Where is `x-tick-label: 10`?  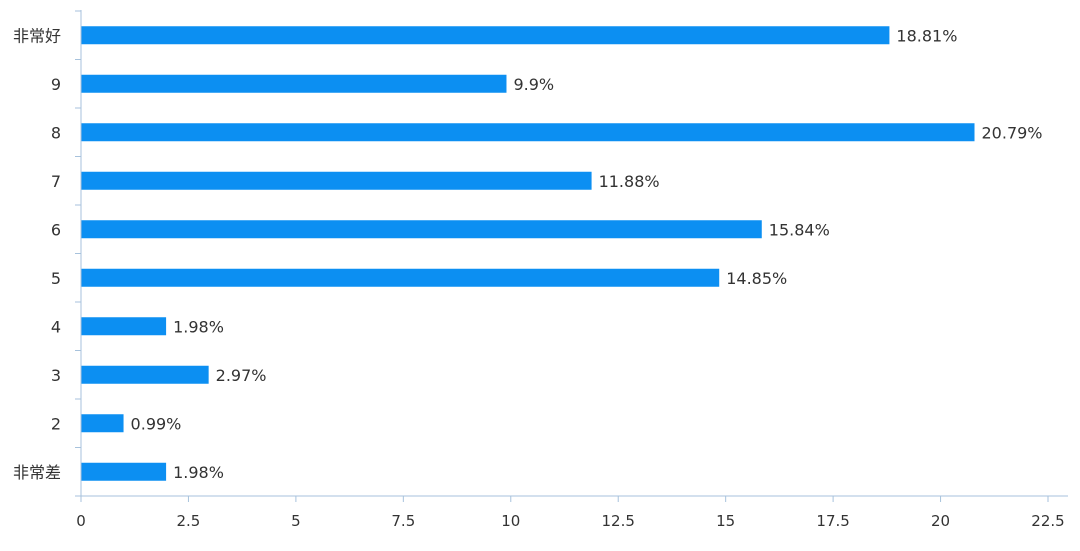
x-tick-label: 10 is located at coordinates (510, 521).